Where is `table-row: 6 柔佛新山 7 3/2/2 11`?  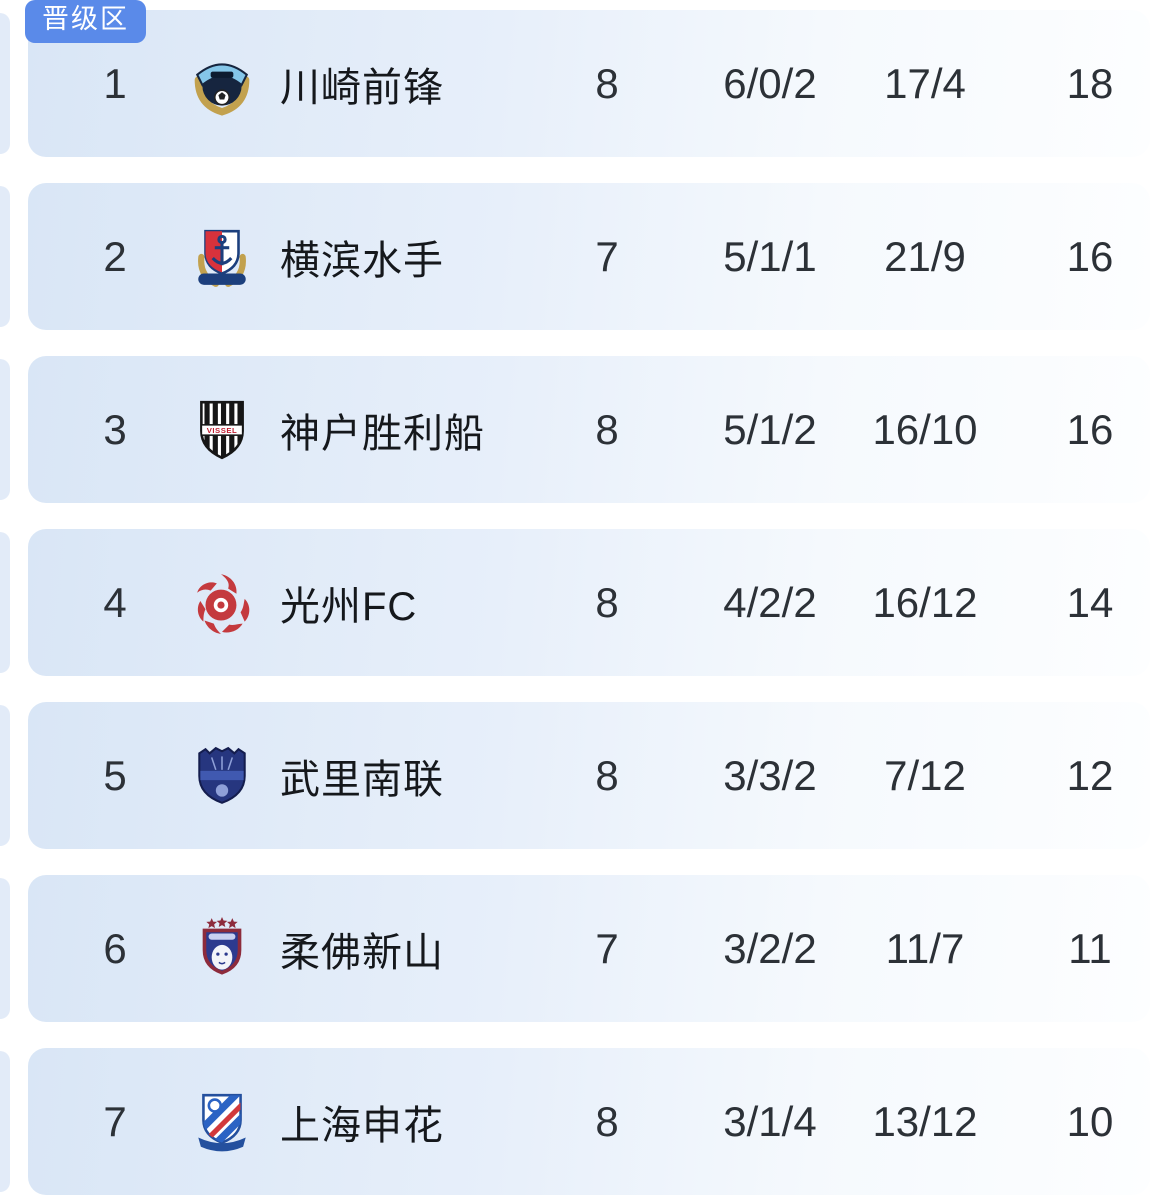
table-row: 6 柔佛新山 7 3/2/2 11 is located at coordinates (575, 948).